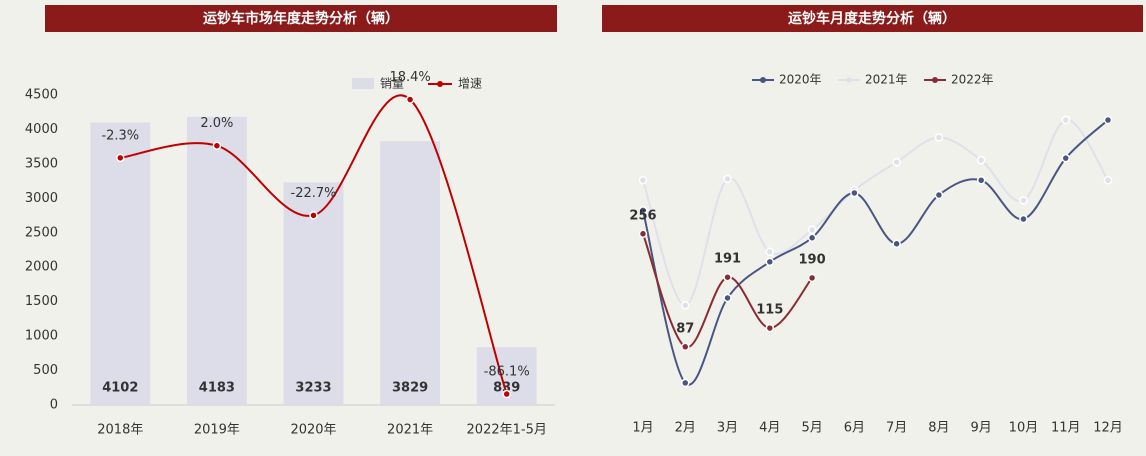 The height and width of the screenshot is (456, 1146). Describe the element at coordinates (217, 430) in the screenshot. I see `x-tick-label: 2019年` at that location.